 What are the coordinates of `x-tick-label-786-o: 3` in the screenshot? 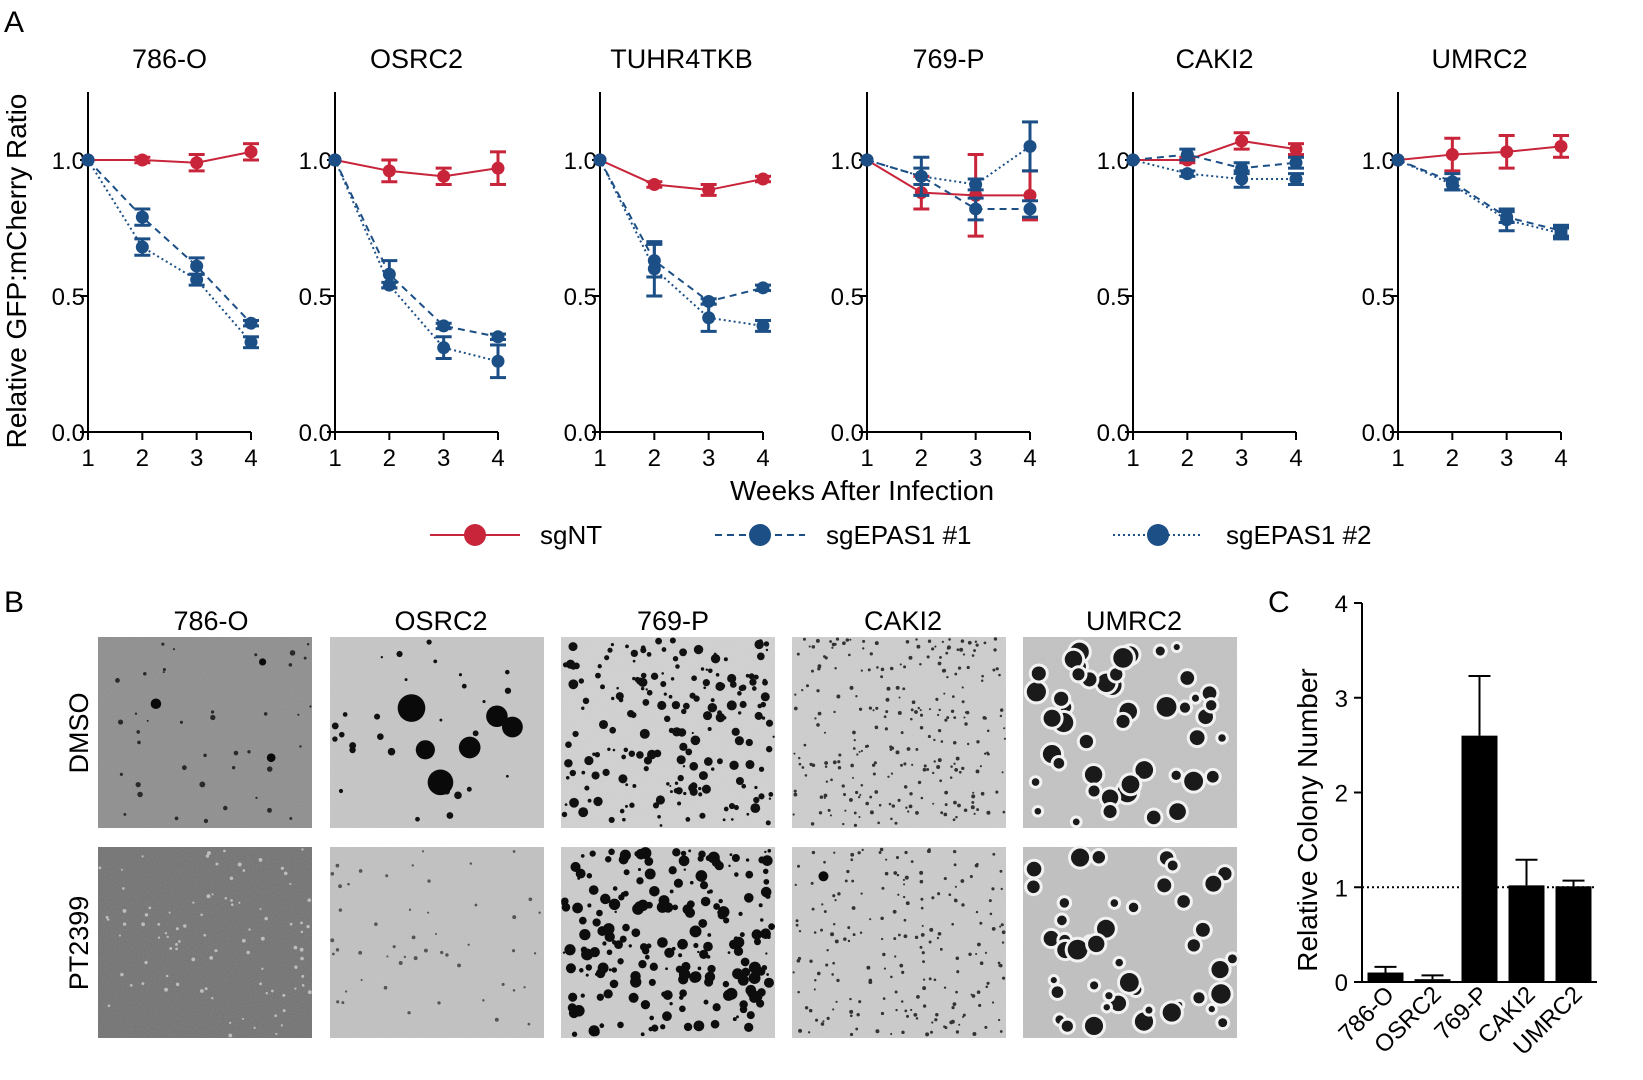 It's located at (196, 458).